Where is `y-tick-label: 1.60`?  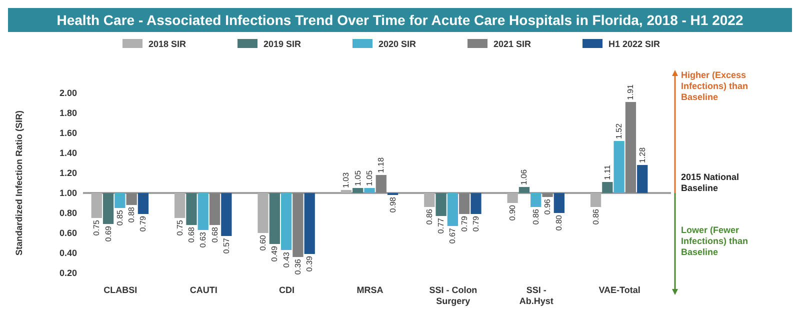 y-tick-label: 1.60 is located at coordinates (68, 133).